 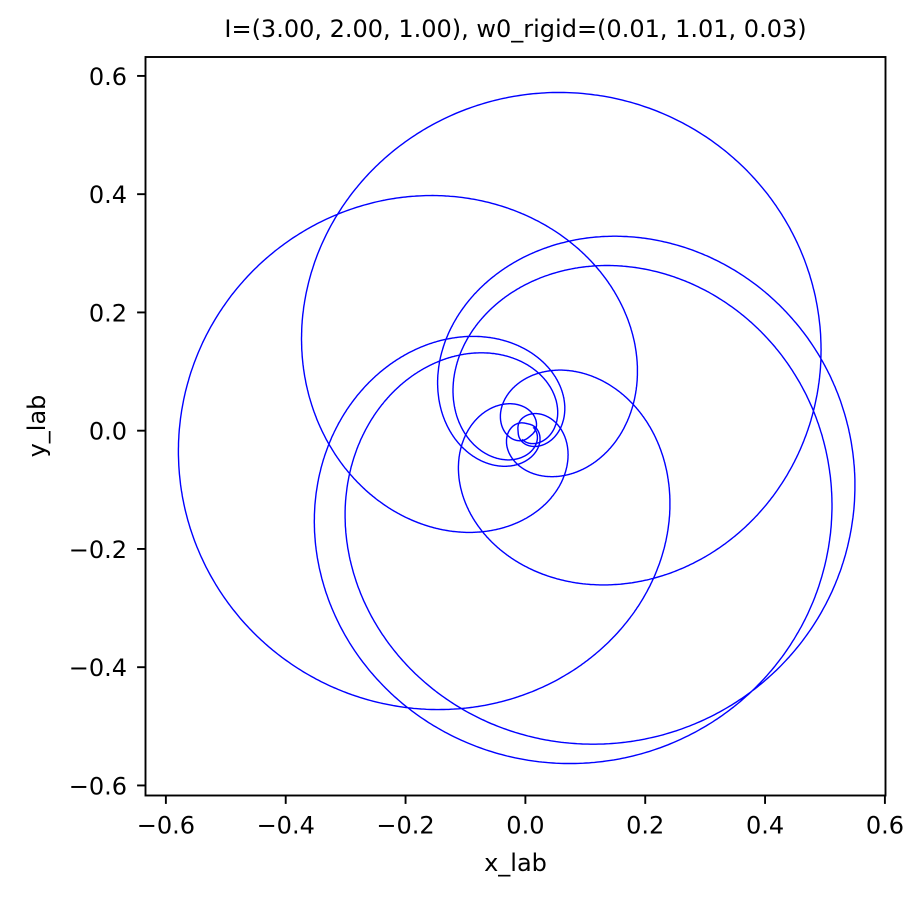 I want to click on x-tick-label: −0.6, so click(x=166, y=826).